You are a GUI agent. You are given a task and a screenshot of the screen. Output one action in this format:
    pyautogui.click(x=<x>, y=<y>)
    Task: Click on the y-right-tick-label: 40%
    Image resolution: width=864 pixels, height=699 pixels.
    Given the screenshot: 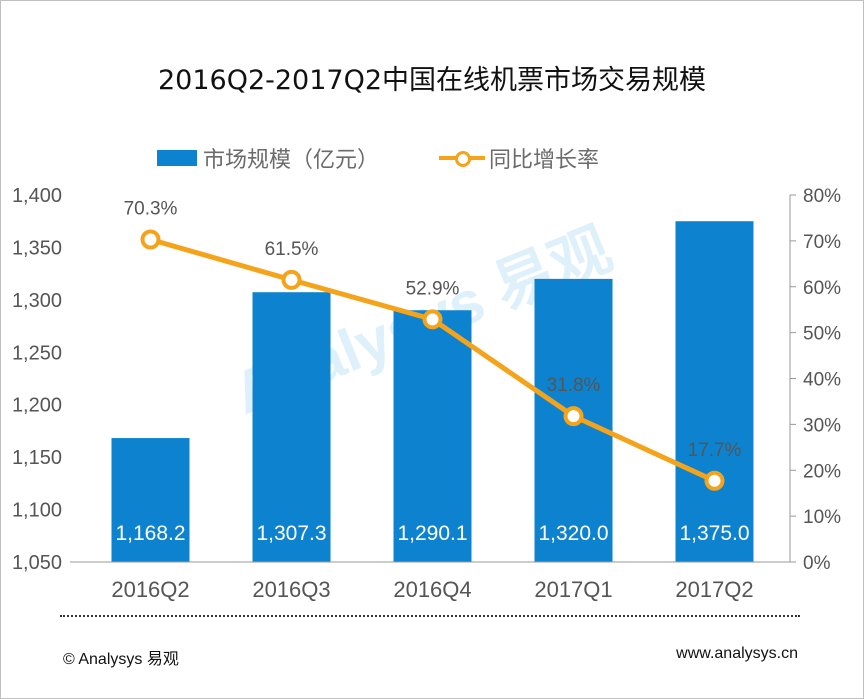 What is the action you would take?
    pyautogui.click(x=822, y=380)
    